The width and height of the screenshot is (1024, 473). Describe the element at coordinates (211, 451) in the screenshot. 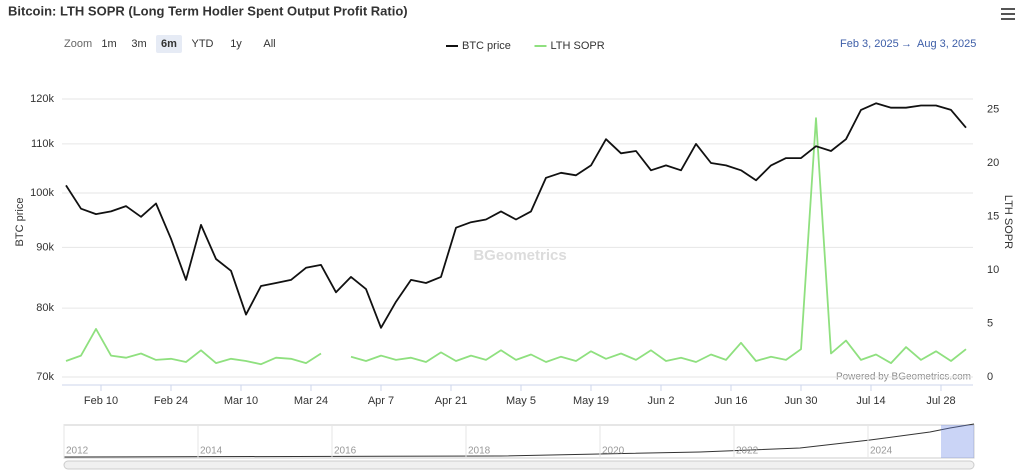

I see `navigator-year: 2014` at that location.